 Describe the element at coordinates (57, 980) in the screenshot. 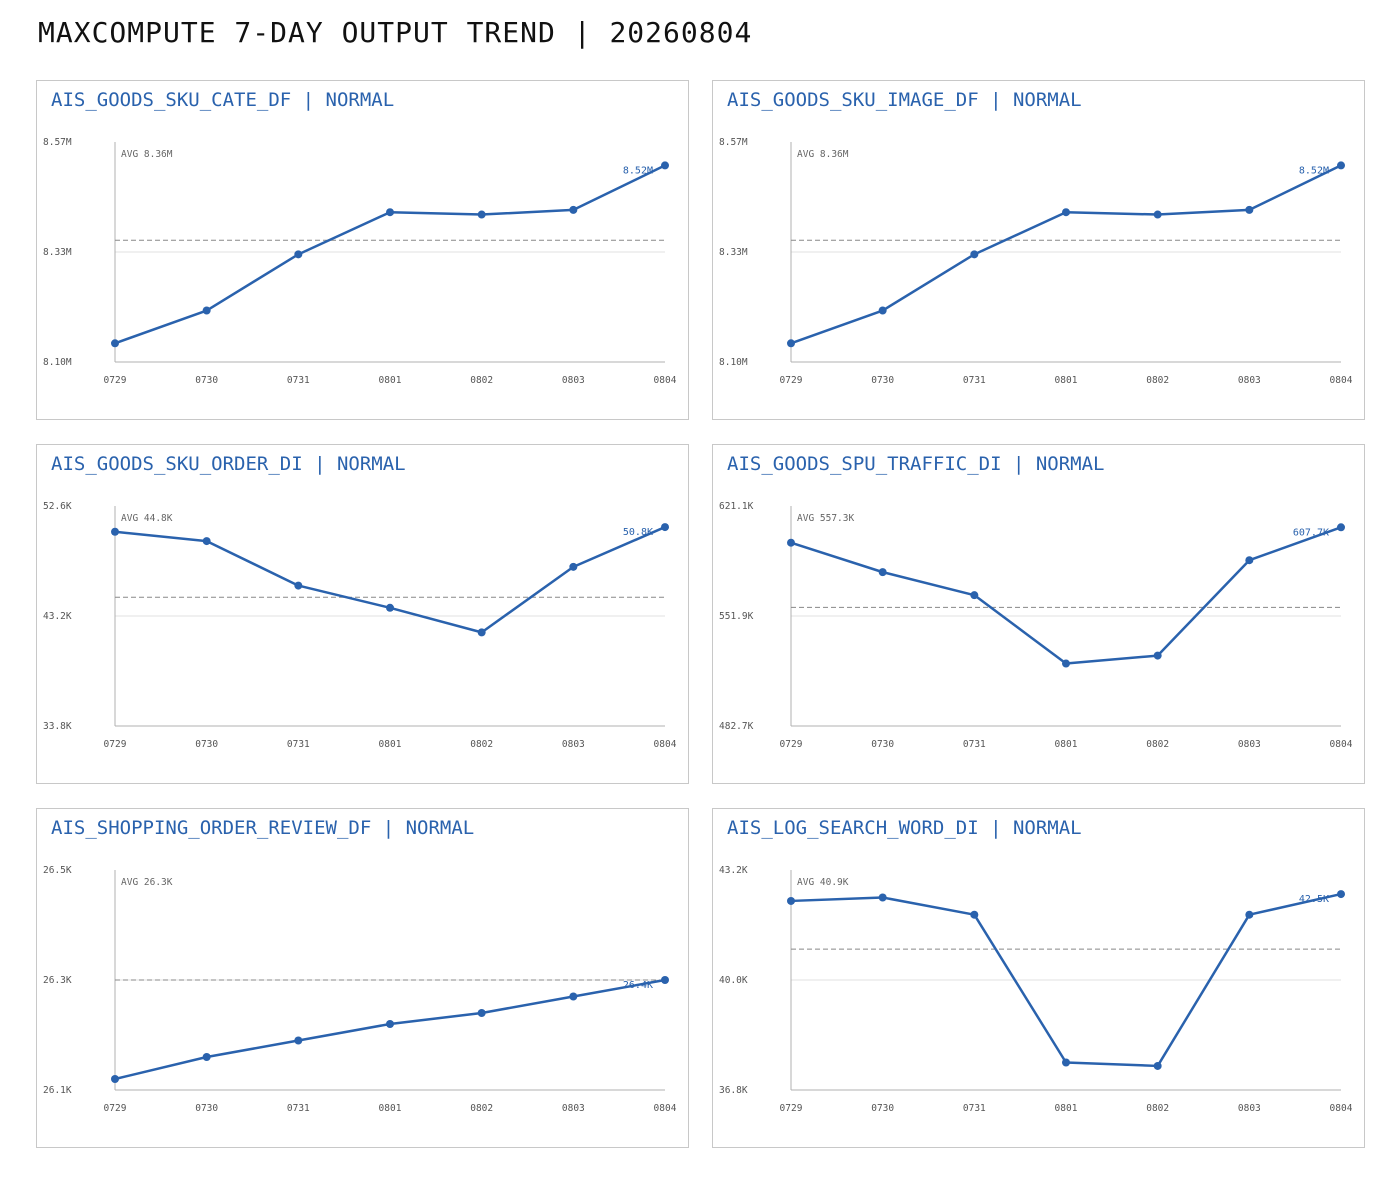

I see `y-tick-label: 26.3K` at that location.